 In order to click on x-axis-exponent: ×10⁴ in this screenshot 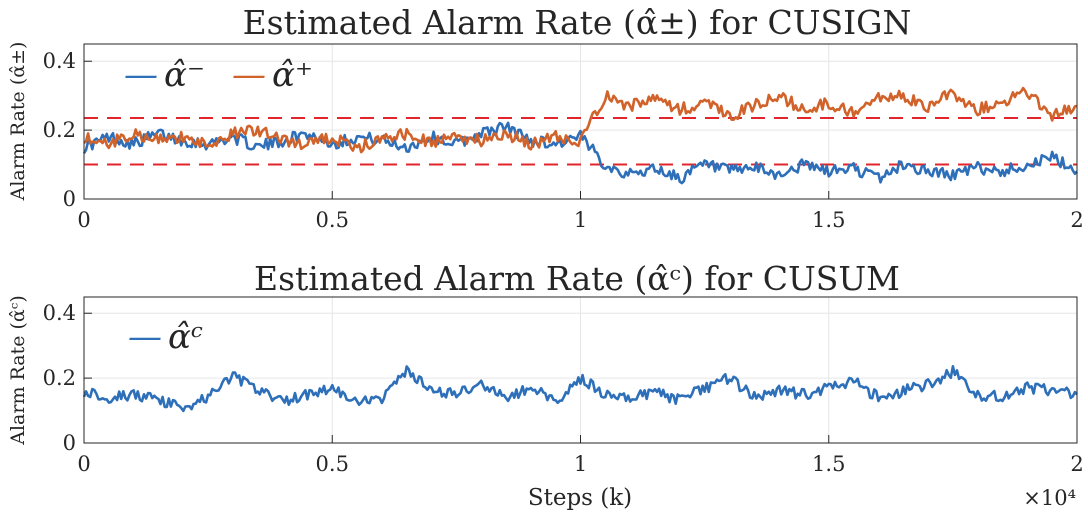, I will do `click(1049, 498)`.